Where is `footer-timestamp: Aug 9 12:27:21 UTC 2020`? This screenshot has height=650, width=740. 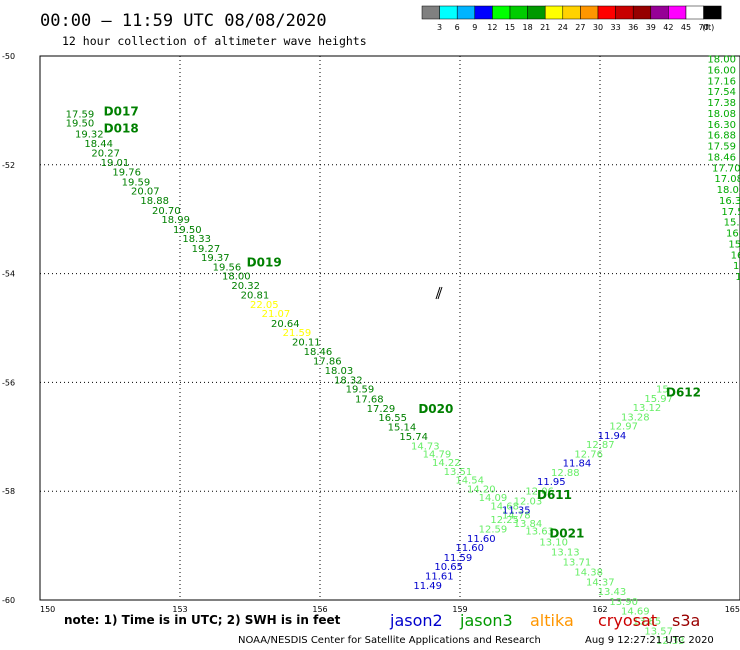 footer-timestamp: Aug 9 12:27:21 UTC 2020 is located at coordinates (649, 640).